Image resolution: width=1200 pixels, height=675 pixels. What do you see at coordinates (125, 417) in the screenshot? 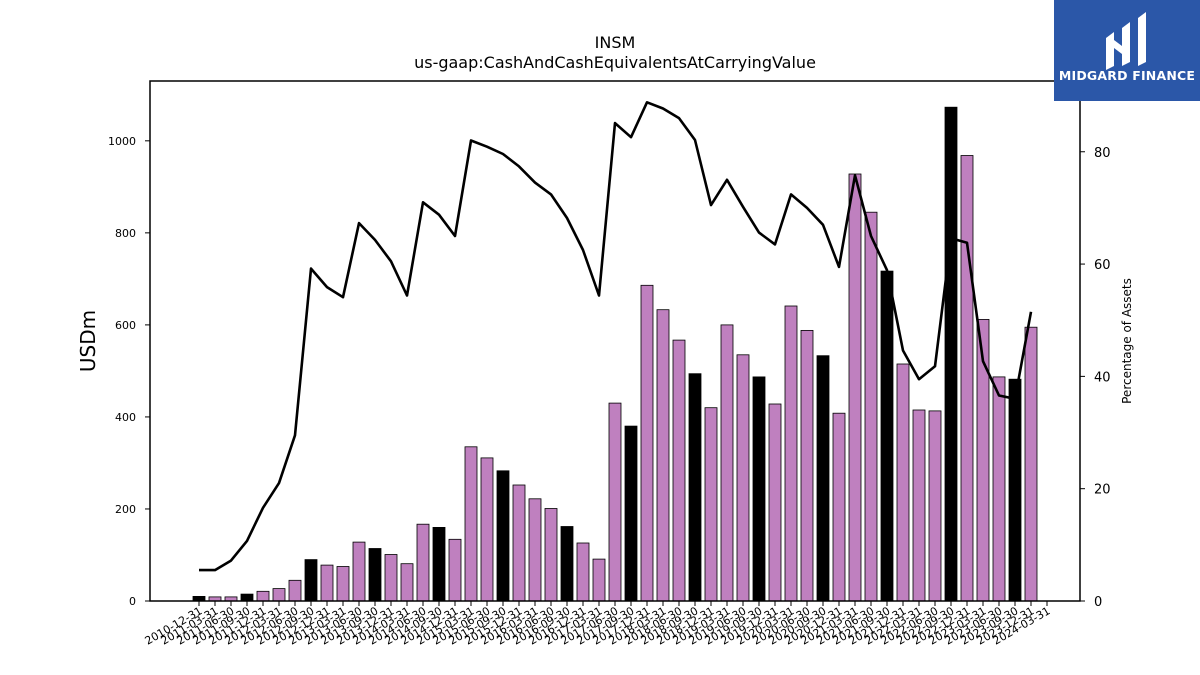
I see `y-tick-label: 400` at bounding box center [125, 417].